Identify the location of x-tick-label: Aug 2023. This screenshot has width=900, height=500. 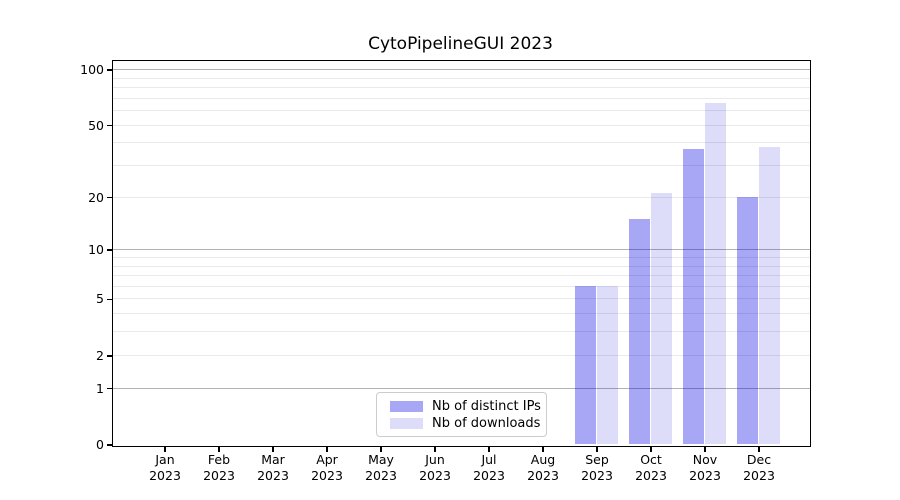
(543, 467).